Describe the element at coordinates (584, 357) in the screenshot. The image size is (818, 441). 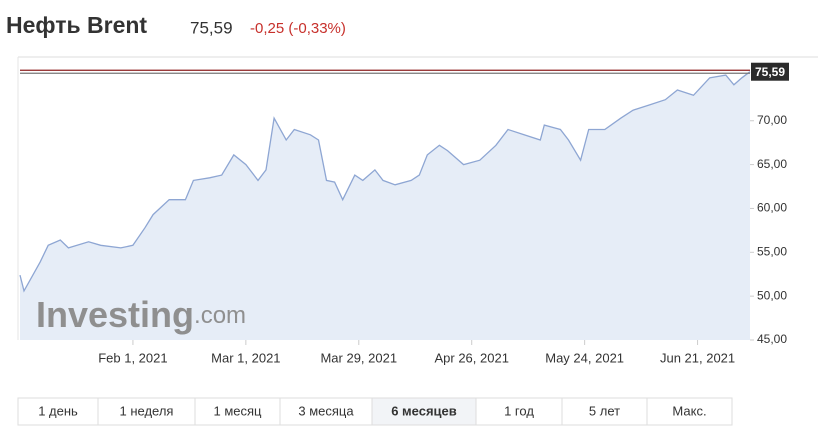
I see `x-tick-label: May 24, 2021` at that location.